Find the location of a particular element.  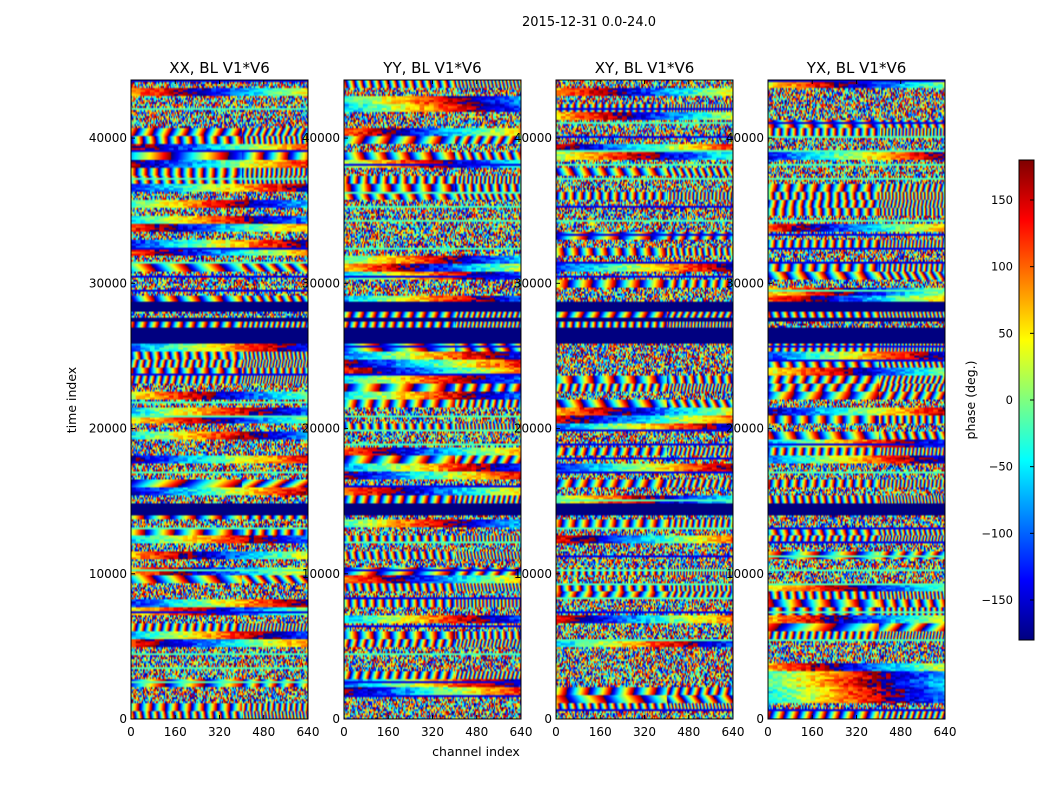

x-axis-label: channel index is located at coordinates (476, 751).